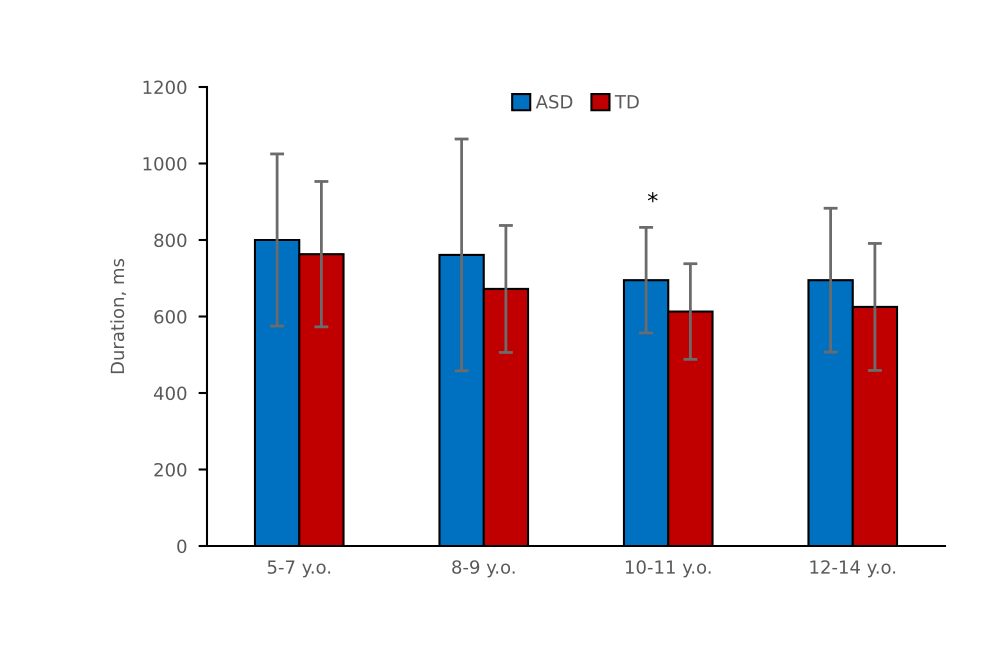  What do you see at coordinates (668, 569) in the screenshot?
I see `x-tick-label: 10-11 y.o.` at bounding box center [668, 569].